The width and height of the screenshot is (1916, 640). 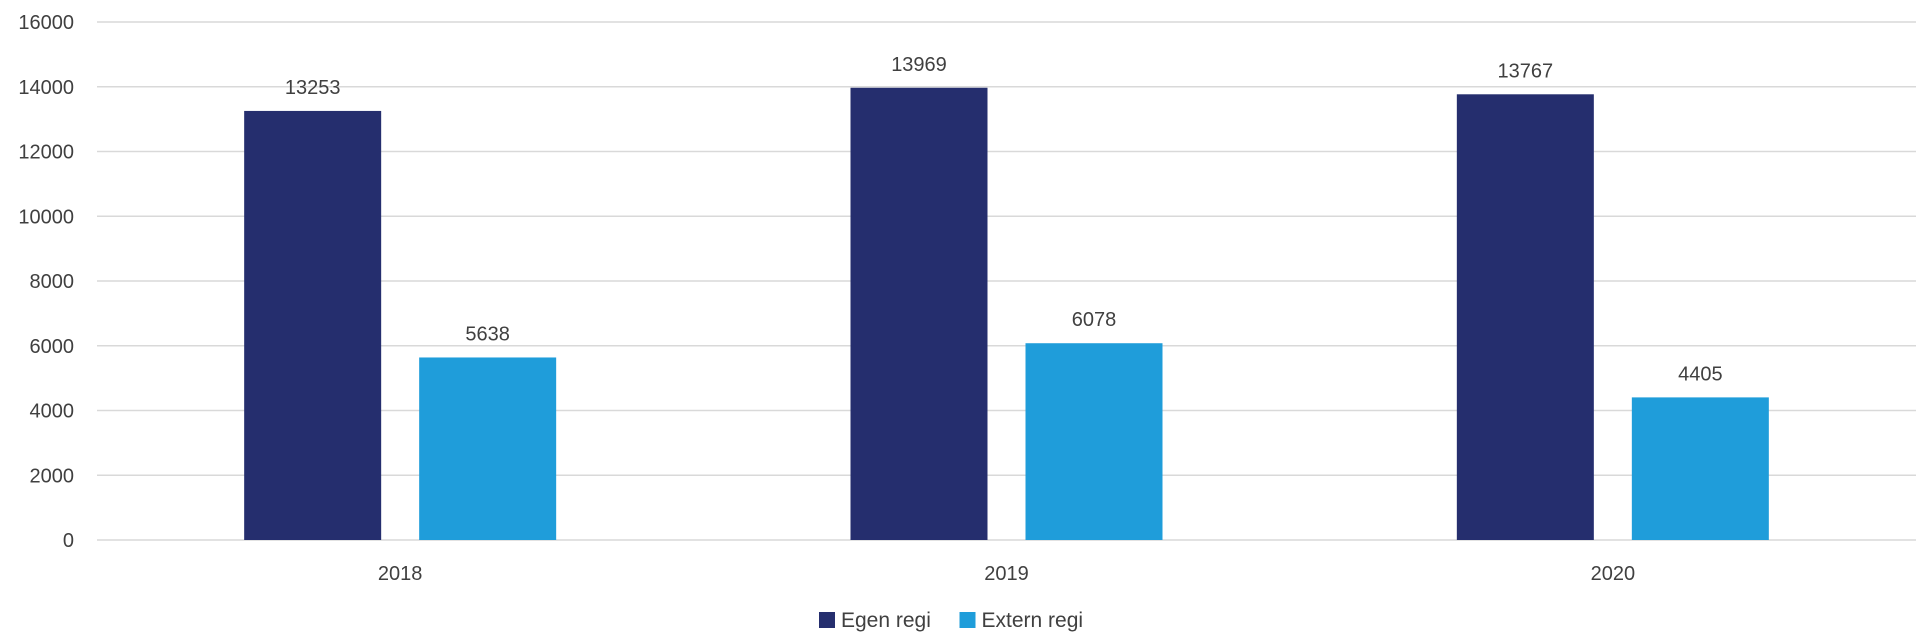 What do you see at coordinates (1700, 468) in the screenshot?
I see `bar-extern-regi-2020` at bounding box center [1700, 468].